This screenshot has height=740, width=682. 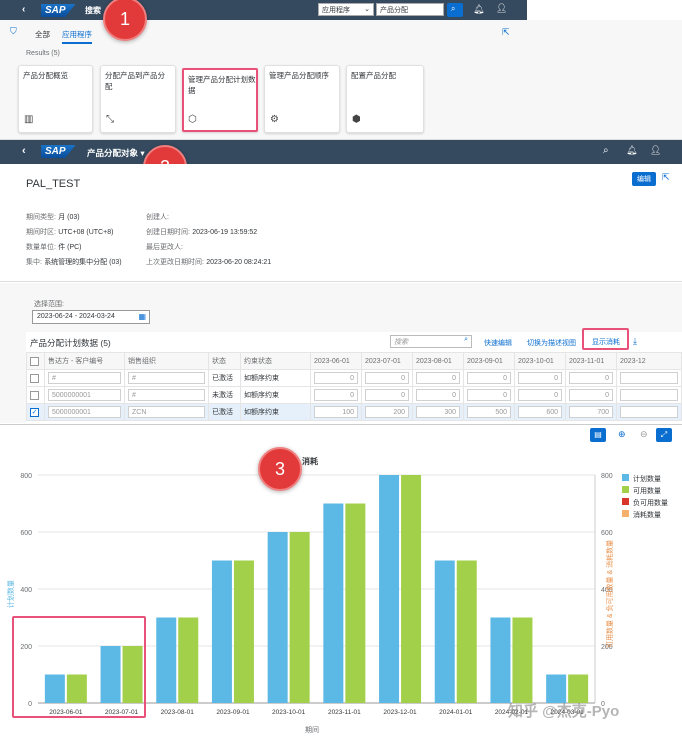 I want to click on tile-configure: 配置产品分配 ⬢, so click(x=385, y=99).